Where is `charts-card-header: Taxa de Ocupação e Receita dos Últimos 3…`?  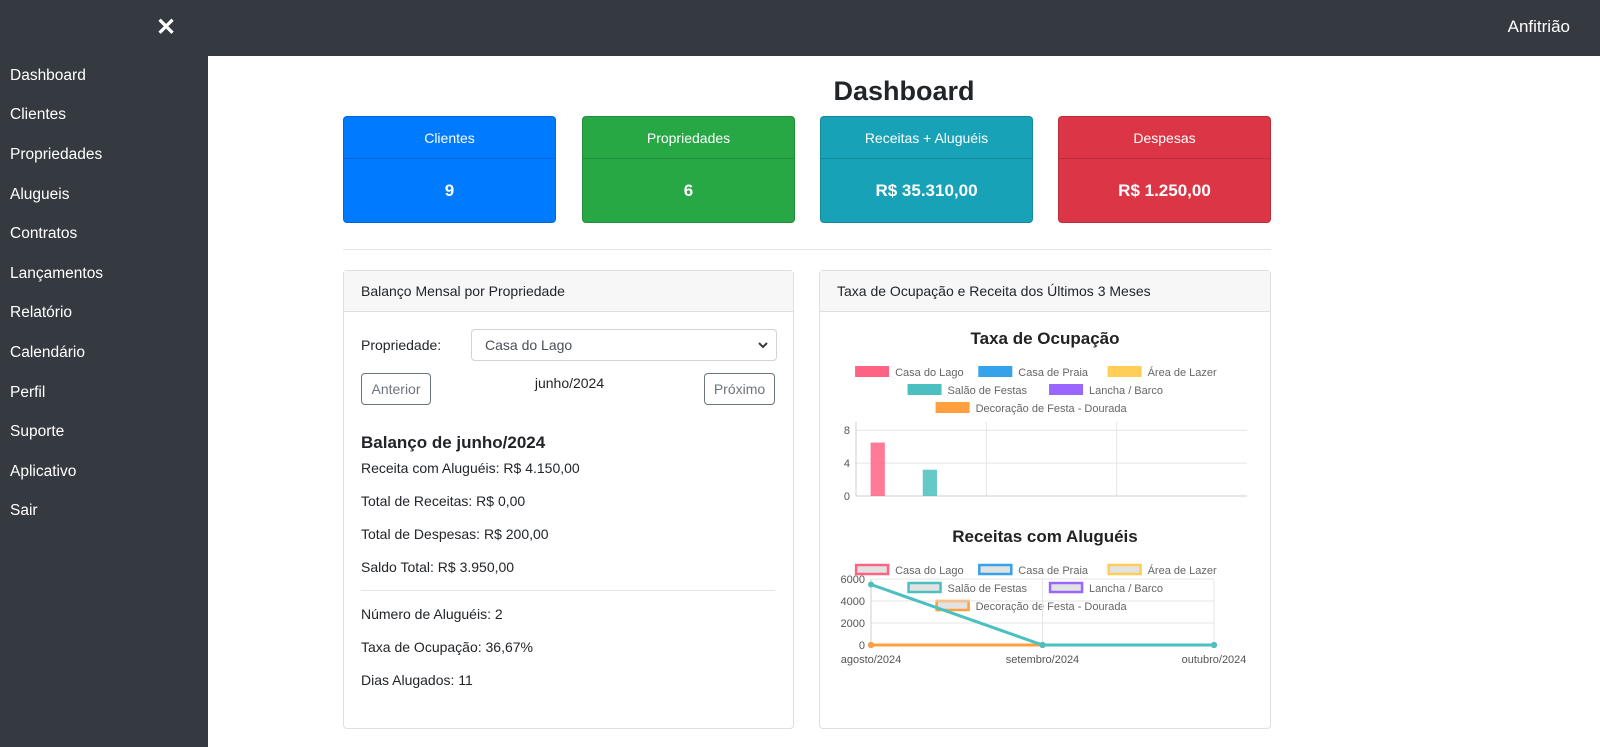 charts-card-header: Taxa de Ocupação e Receita dos Últimos 3… is located at coordinates (1045, 291).